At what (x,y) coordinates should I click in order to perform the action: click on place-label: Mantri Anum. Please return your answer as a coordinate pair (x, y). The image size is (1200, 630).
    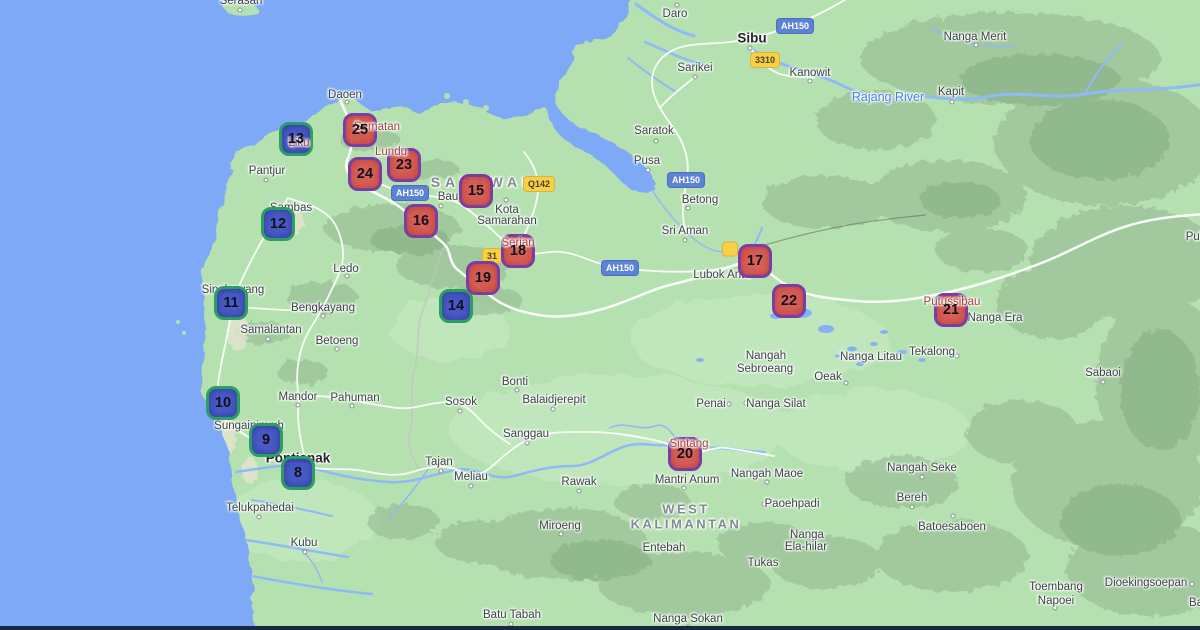
    Looking at the image, I should click on (687, 480).